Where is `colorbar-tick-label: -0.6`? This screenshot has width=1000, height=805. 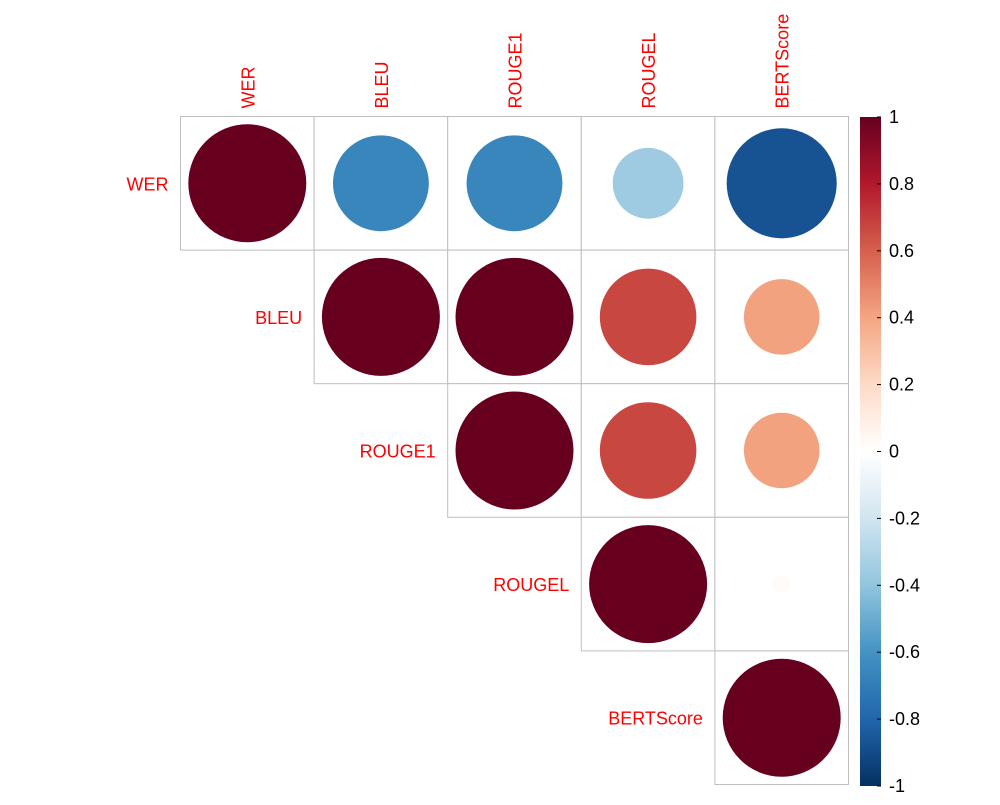
colorbar-tick-label: -0.6 is located at coordinates (904, 652).